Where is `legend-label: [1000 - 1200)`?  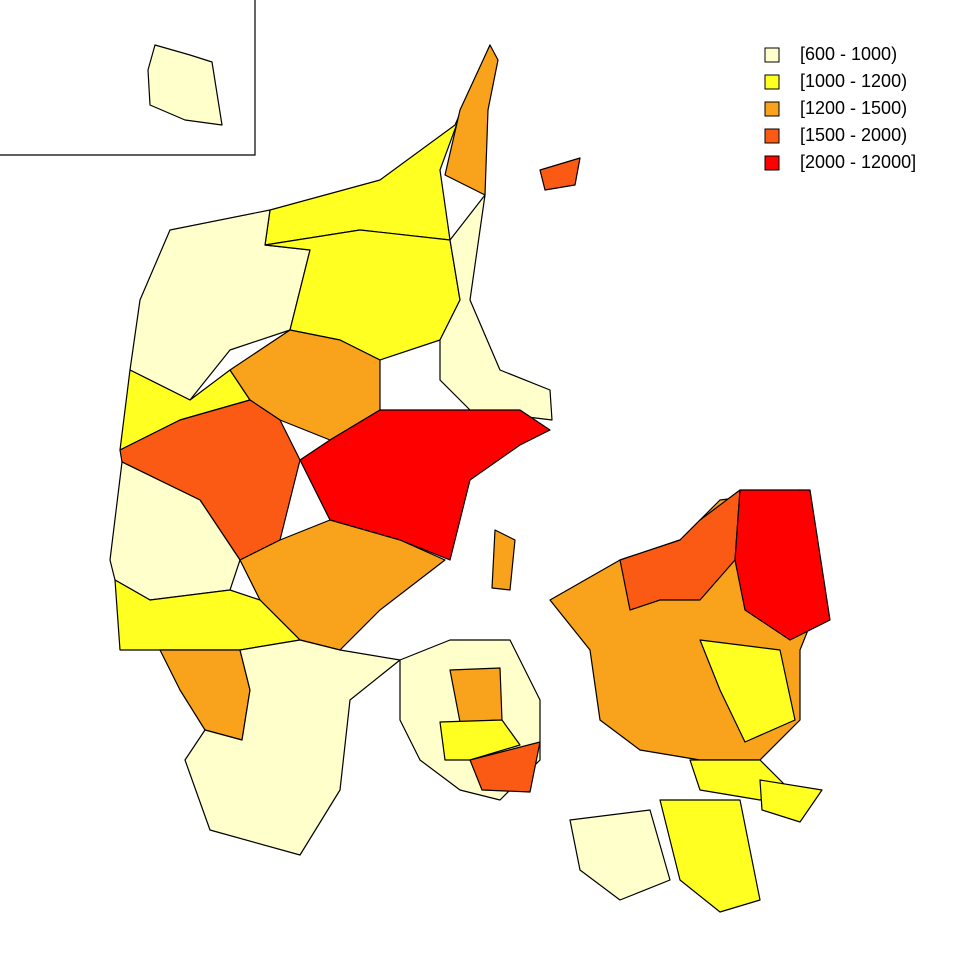 legend-label: [1000 - 1200) is located at coordinates (853, 81).